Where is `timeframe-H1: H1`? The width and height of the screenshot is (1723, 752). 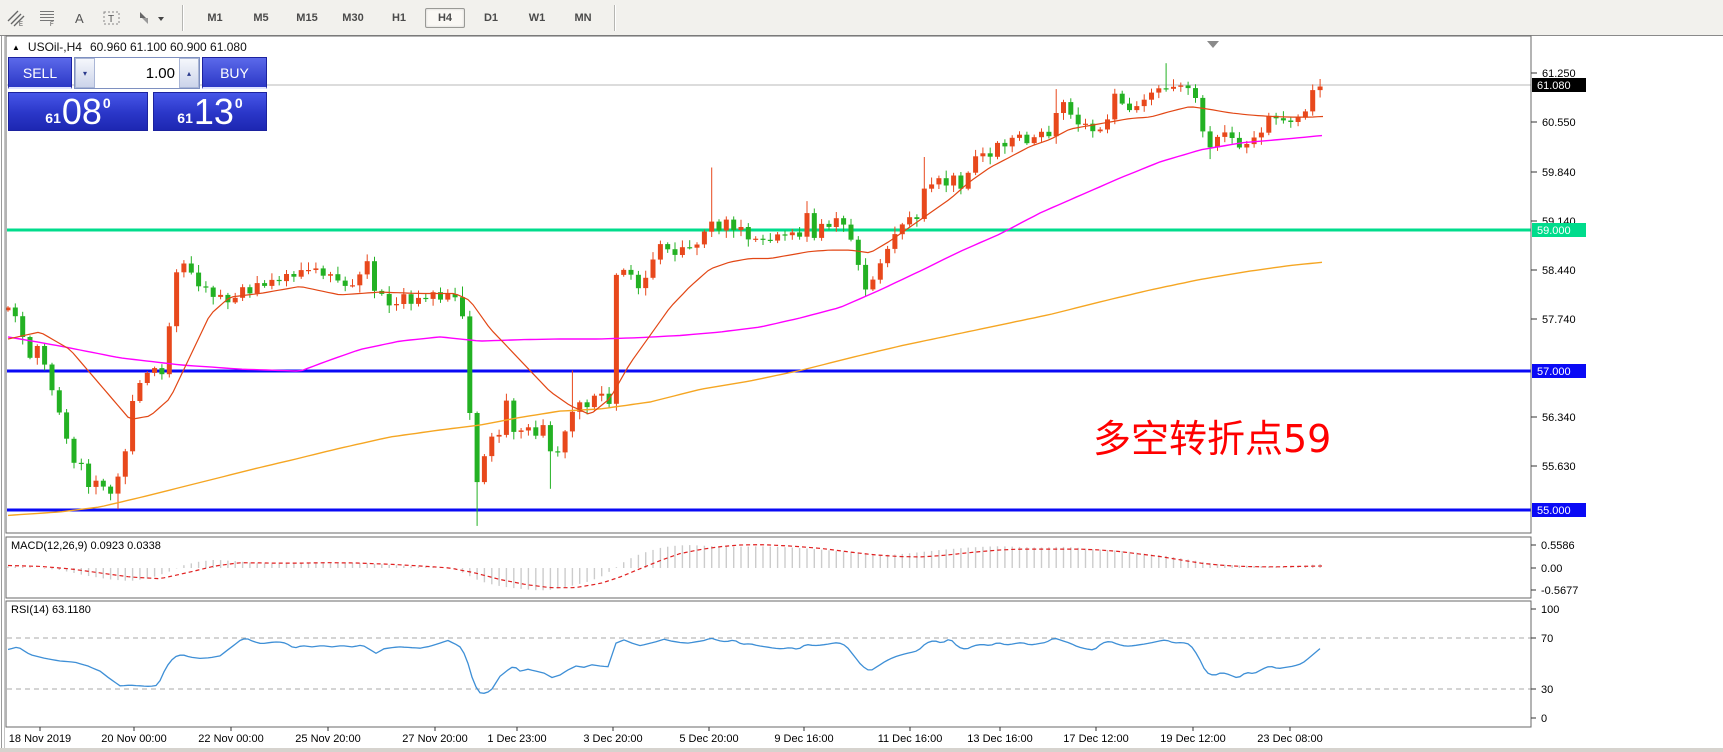
timeframe-H1: H1 is located at coordinates (399, 17).